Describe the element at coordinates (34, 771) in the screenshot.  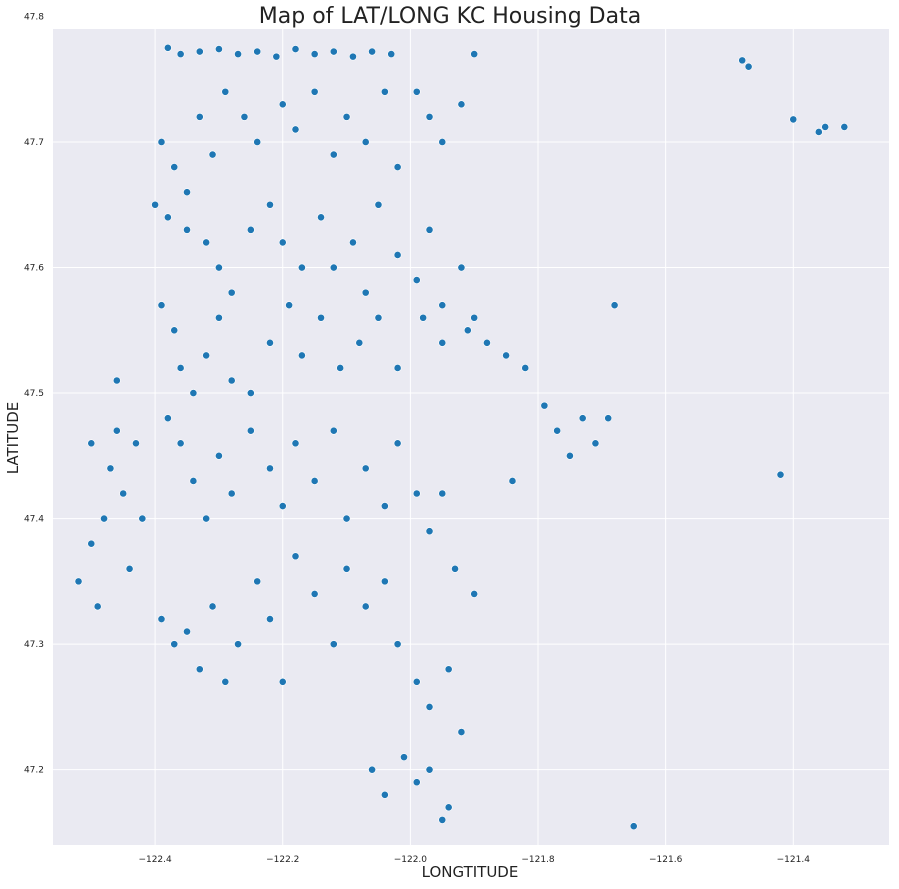
I see `y-tick-label: 47.2` at that location.